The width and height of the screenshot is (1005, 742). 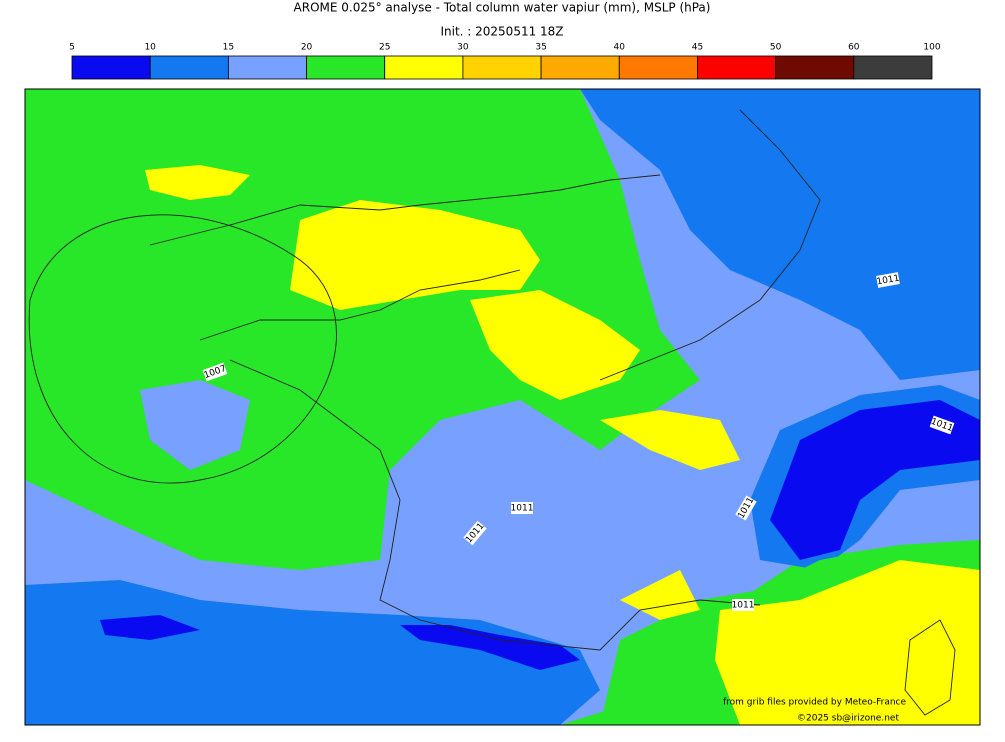 I want to click on colorbar-tick-label: 15, so click(x=228, y=48).